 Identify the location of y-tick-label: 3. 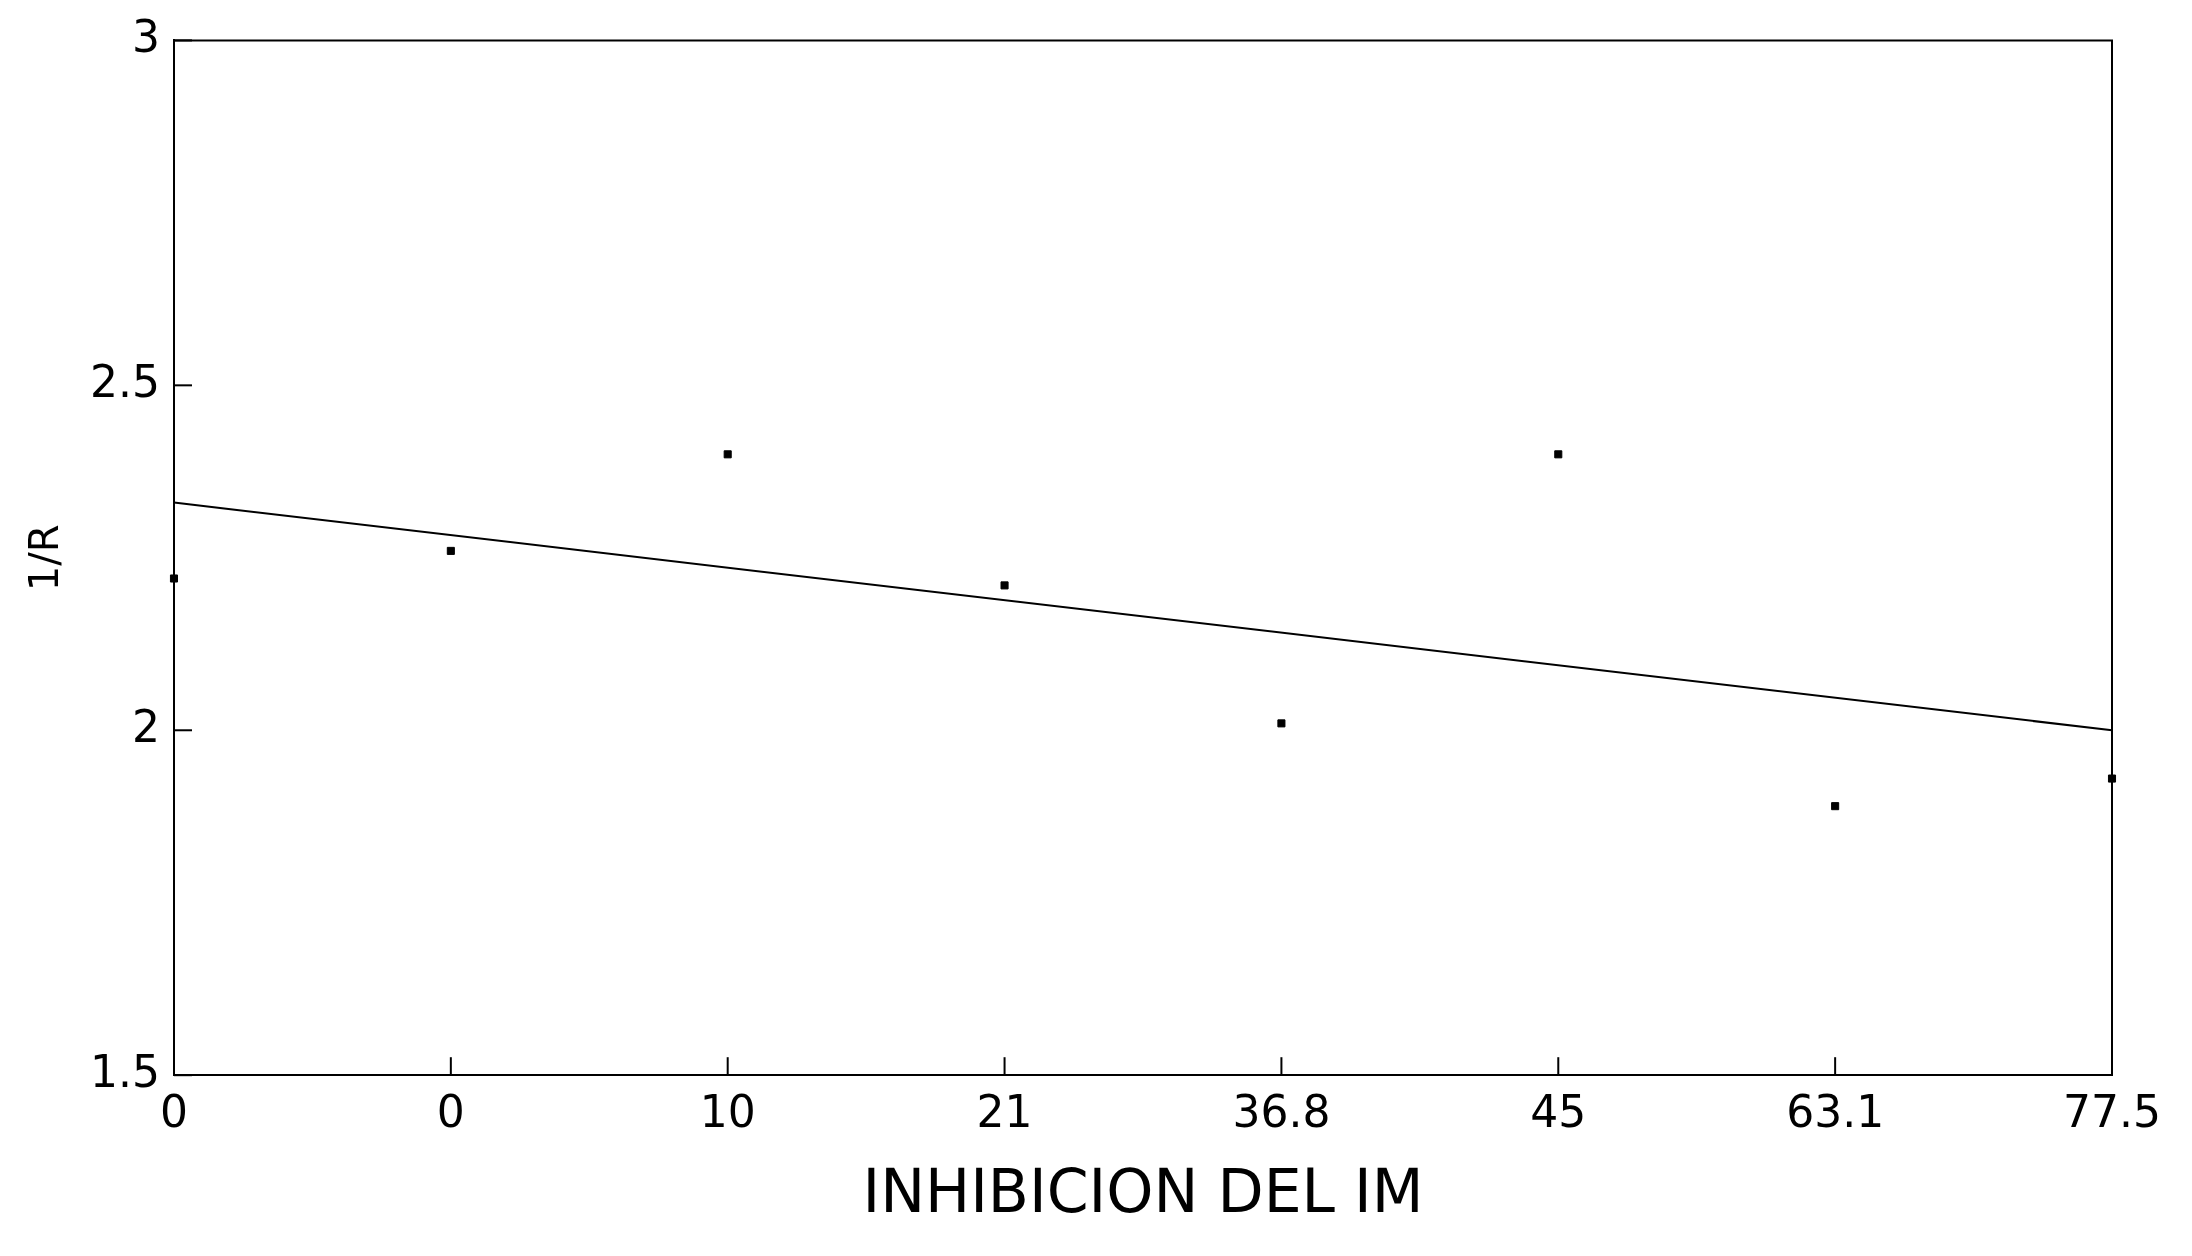
(145, 36).